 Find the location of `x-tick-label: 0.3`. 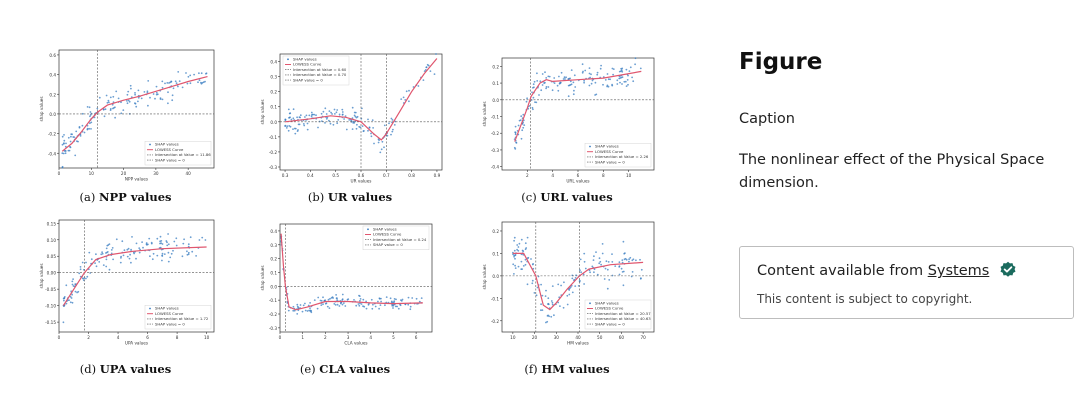

x-tick-label: 0.3 is located at coordinates (285, 175).